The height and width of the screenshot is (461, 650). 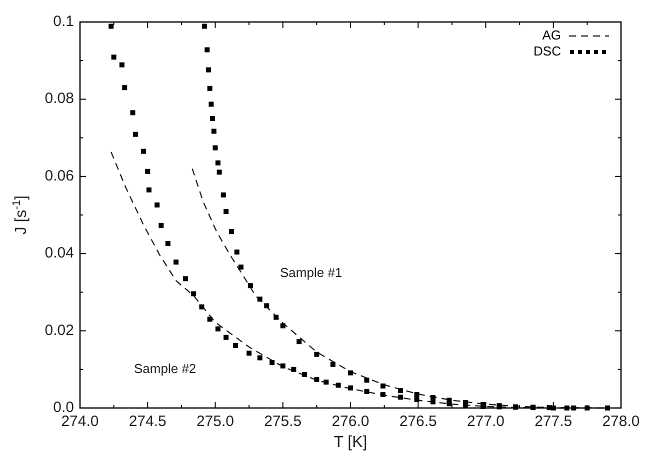 What do you see at coordinates (59, 175) in the screenshot?
I see `y-tick-label: 0.06` at bounding box center [59, 175].